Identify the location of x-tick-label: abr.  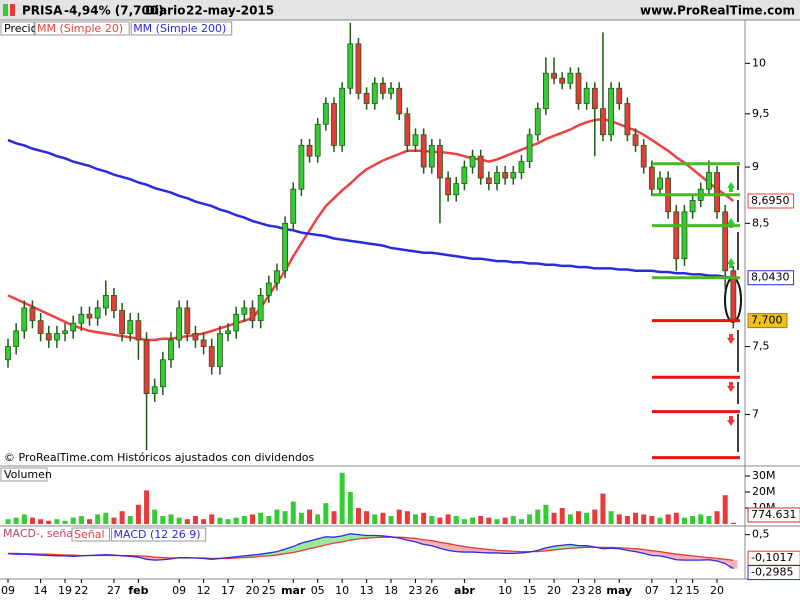
(464, 590).